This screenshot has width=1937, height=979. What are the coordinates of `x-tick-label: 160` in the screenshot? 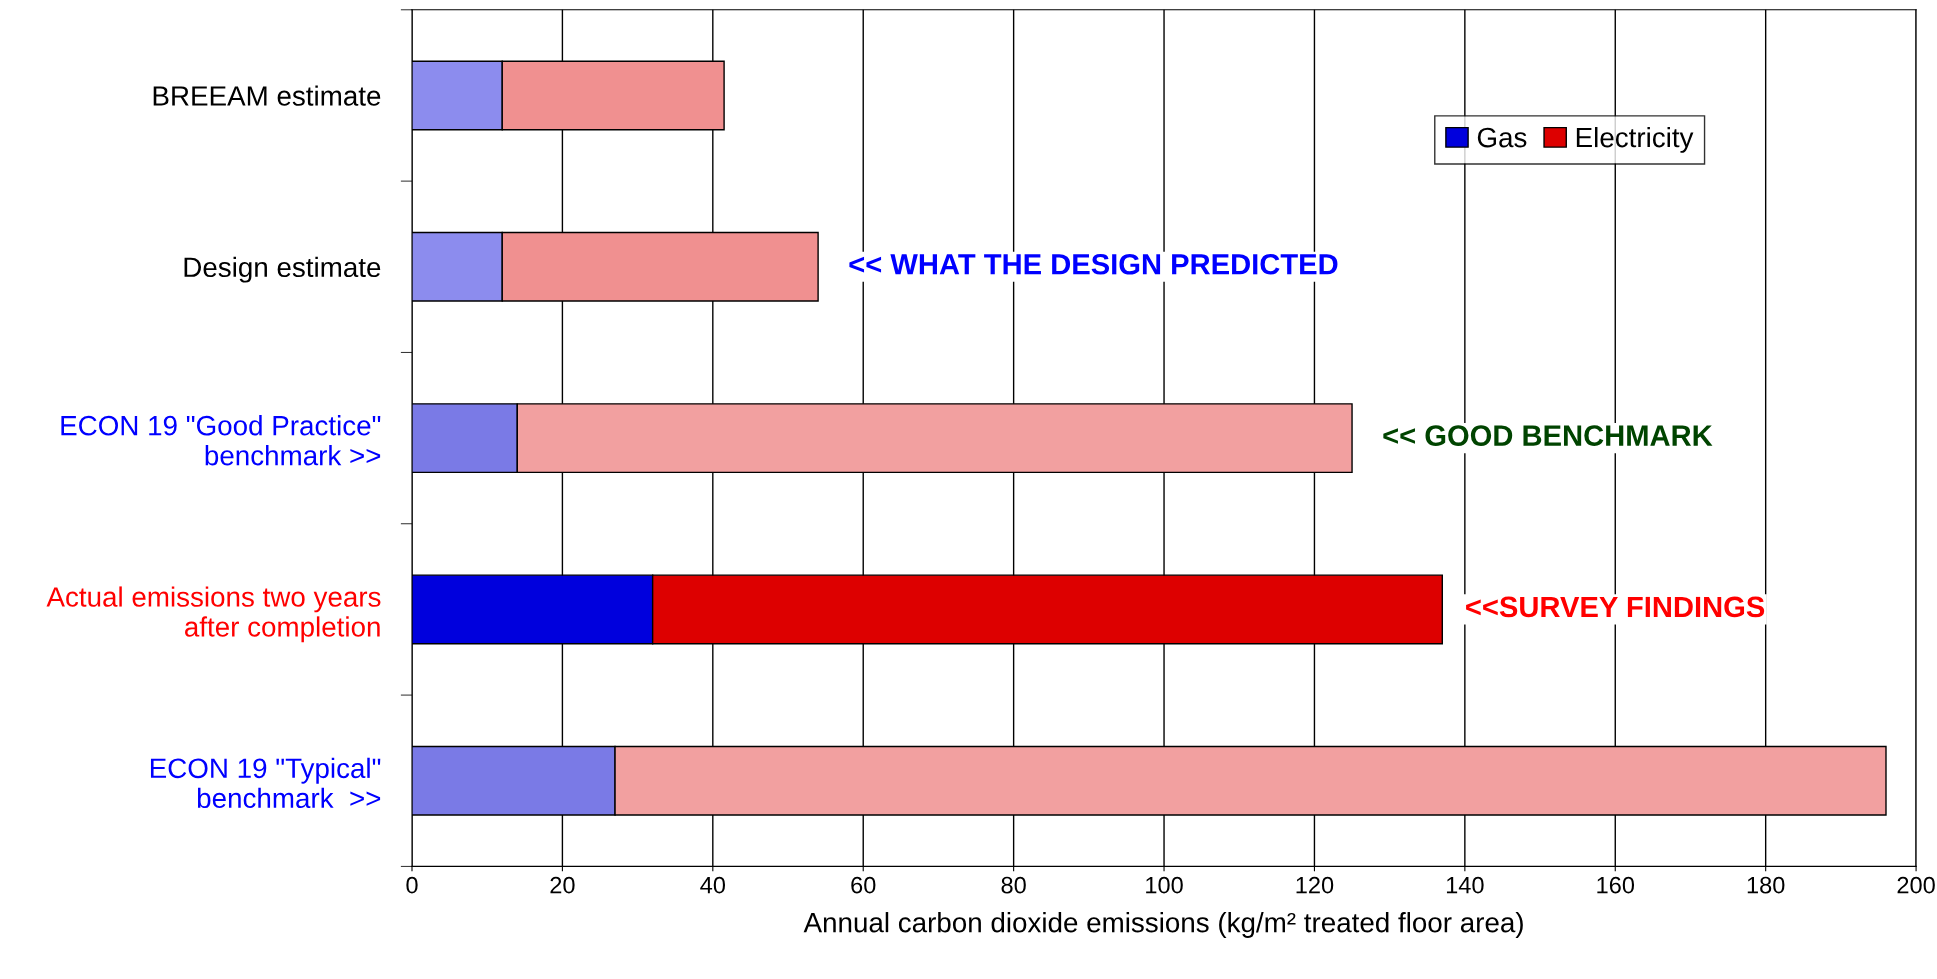 It's located at (1616, 885).